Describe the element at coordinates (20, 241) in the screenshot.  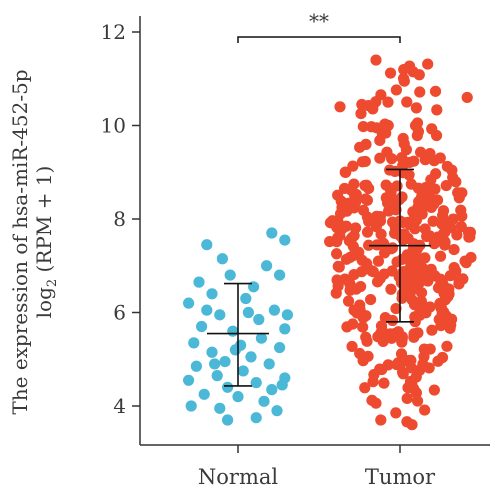
I see `y-axis-label-line1: The expression of hsa-miR-452-5p` at that location.